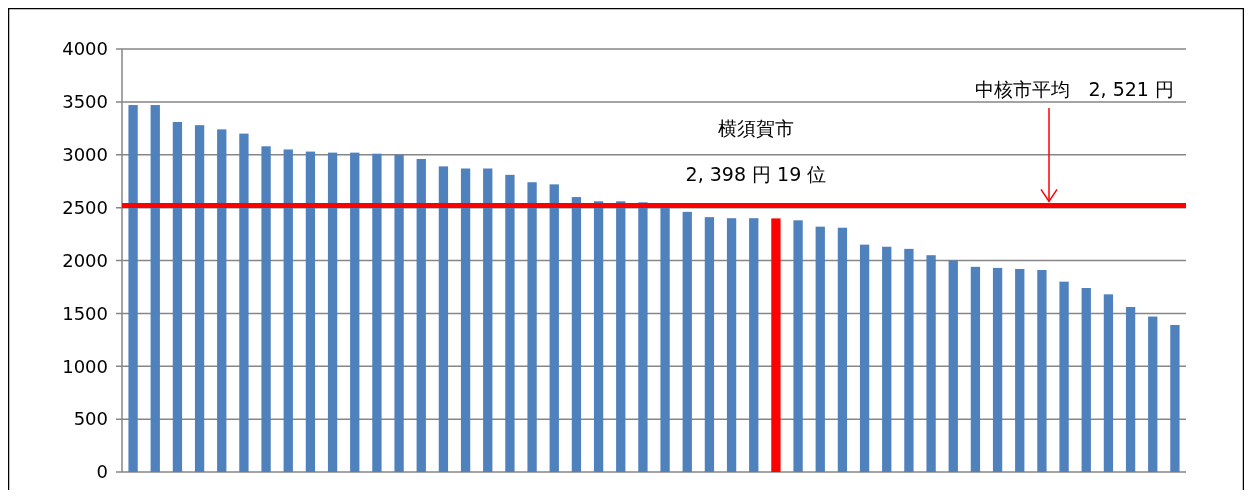  I want to click on y-tick-label: 3500, so click(85, 102).